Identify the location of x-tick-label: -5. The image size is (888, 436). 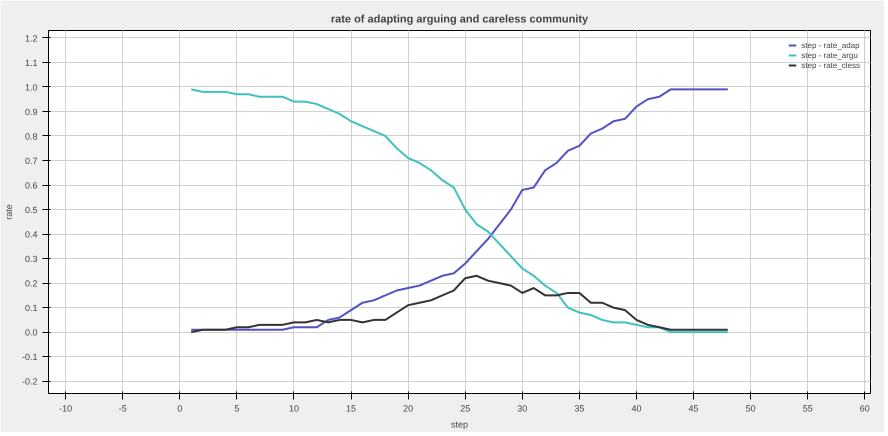
(122, 409).